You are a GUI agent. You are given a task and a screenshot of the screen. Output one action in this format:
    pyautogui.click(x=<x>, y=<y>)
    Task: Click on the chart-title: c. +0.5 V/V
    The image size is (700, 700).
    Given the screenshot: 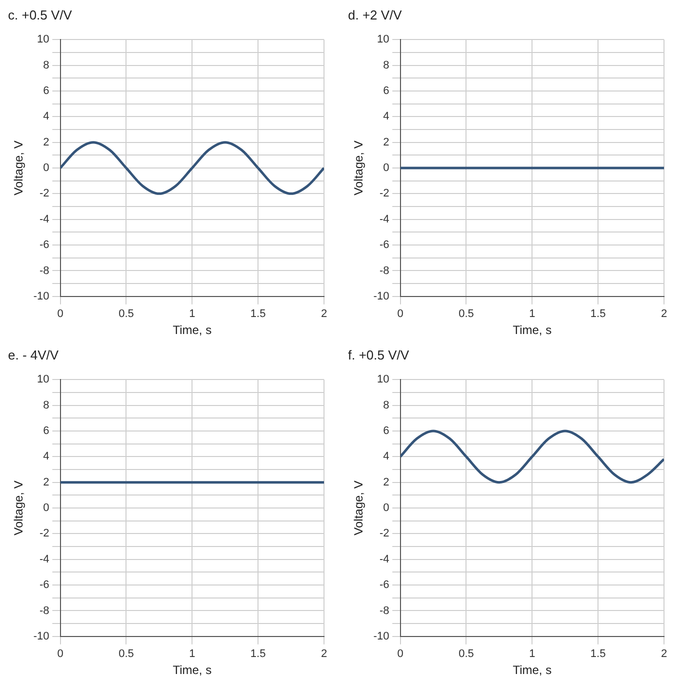 What is the action you would take?
    pyautogui.click(x=40, y=14)
    